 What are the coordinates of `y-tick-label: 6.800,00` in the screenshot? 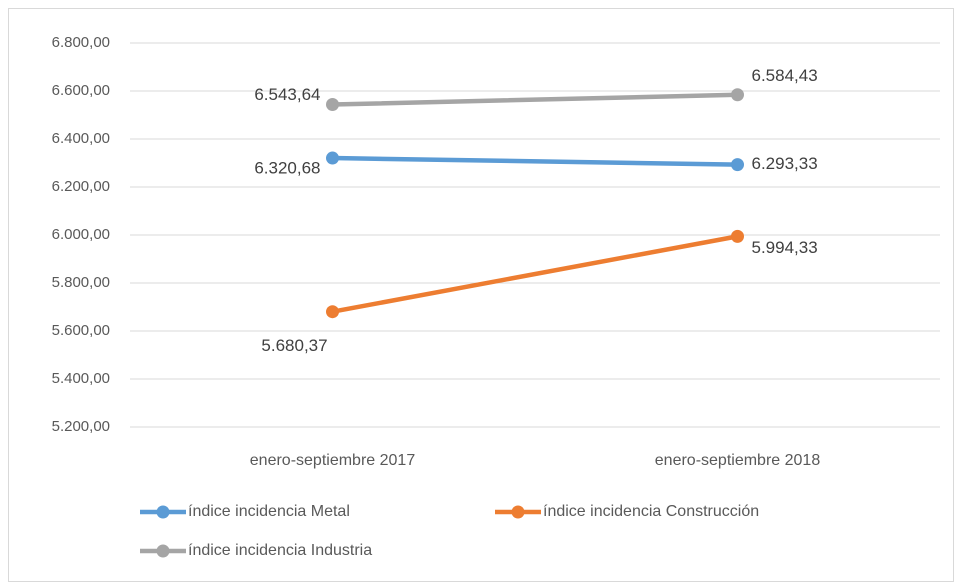 It's located at (81, 42).